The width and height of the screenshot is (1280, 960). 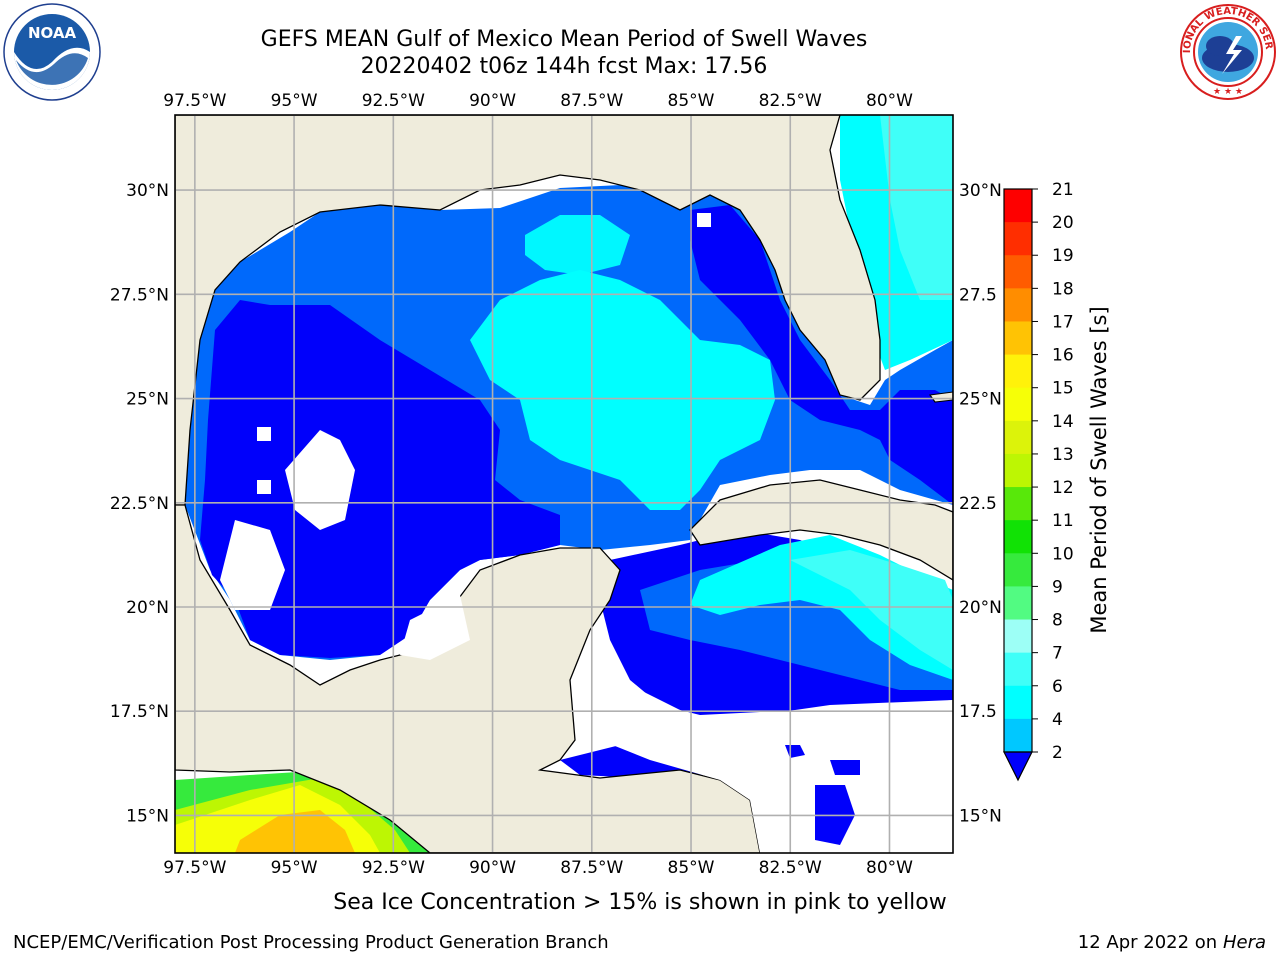 What do you see at coordinates (980, 608) in the screenshot?
I see `lat-tick-right-4: 20°N` at bounding box center [980, 608].